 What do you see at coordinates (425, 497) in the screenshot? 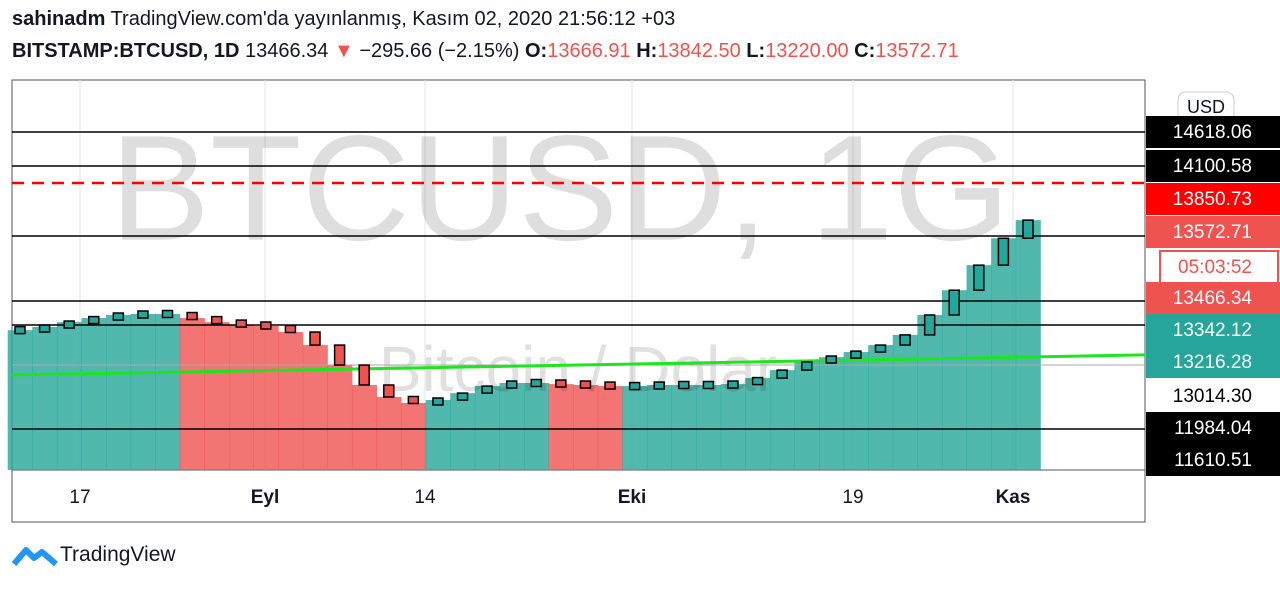
I see `x-tick-label: 14` at bounding box center [425, 497].